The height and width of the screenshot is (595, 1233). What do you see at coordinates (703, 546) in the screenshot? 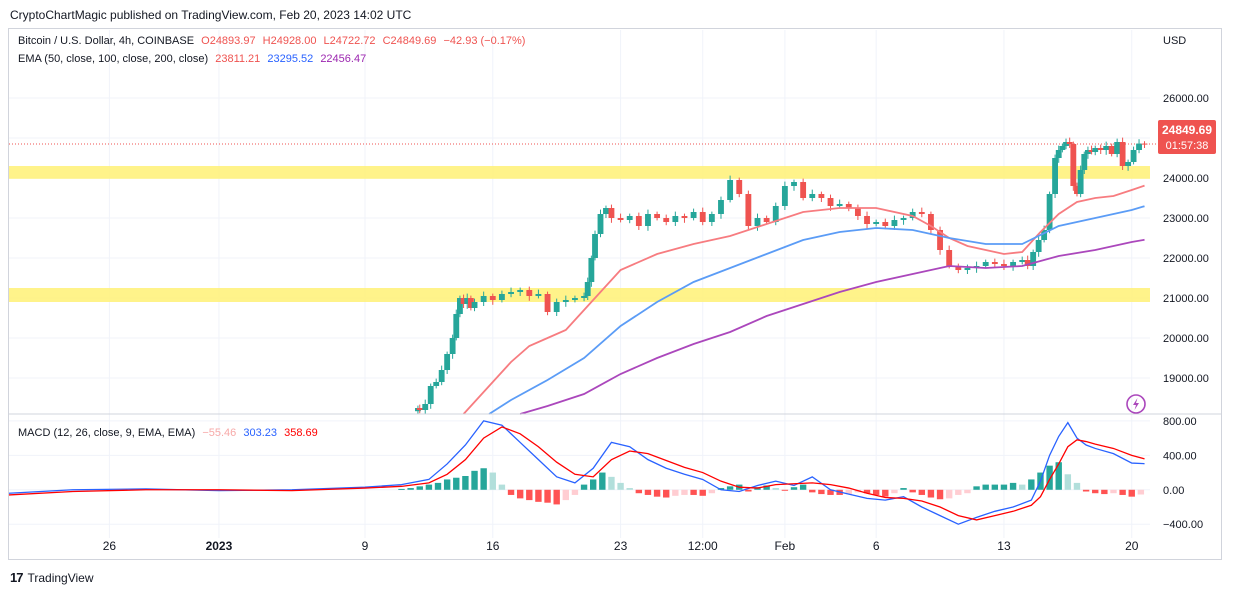
I see `time-tick-label: 12:00` at bounding box center [703, 546].